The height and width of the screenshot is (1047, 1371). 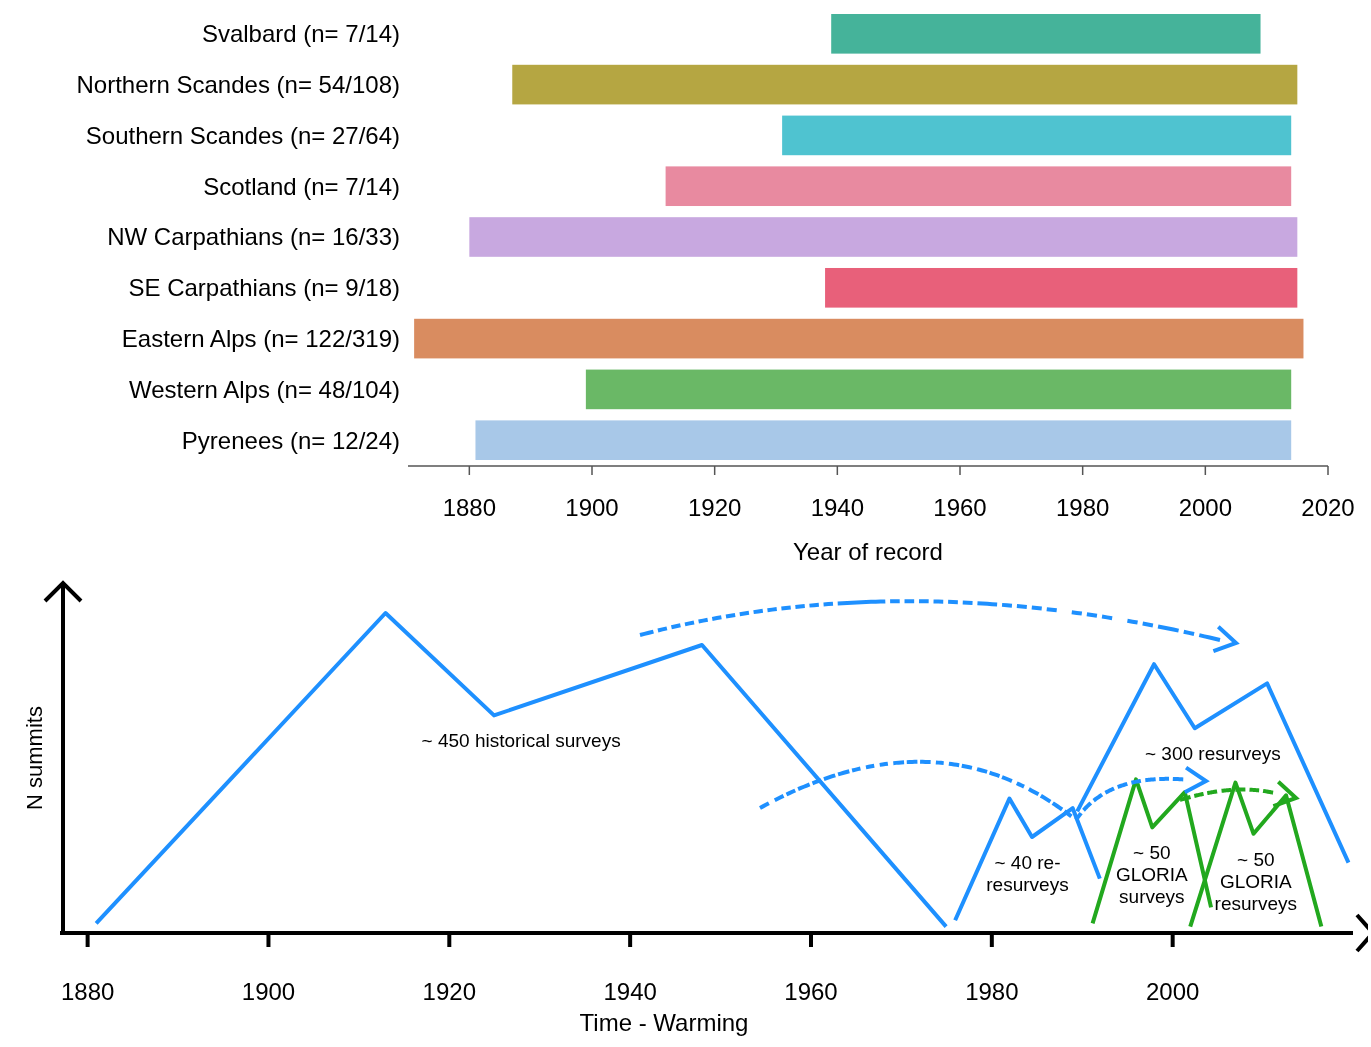 What do you see at coordinates (1027, 873) in the screenshot?
I see `series-label: ~ 40 re-resurveys` at bounding box center [1027, 873].